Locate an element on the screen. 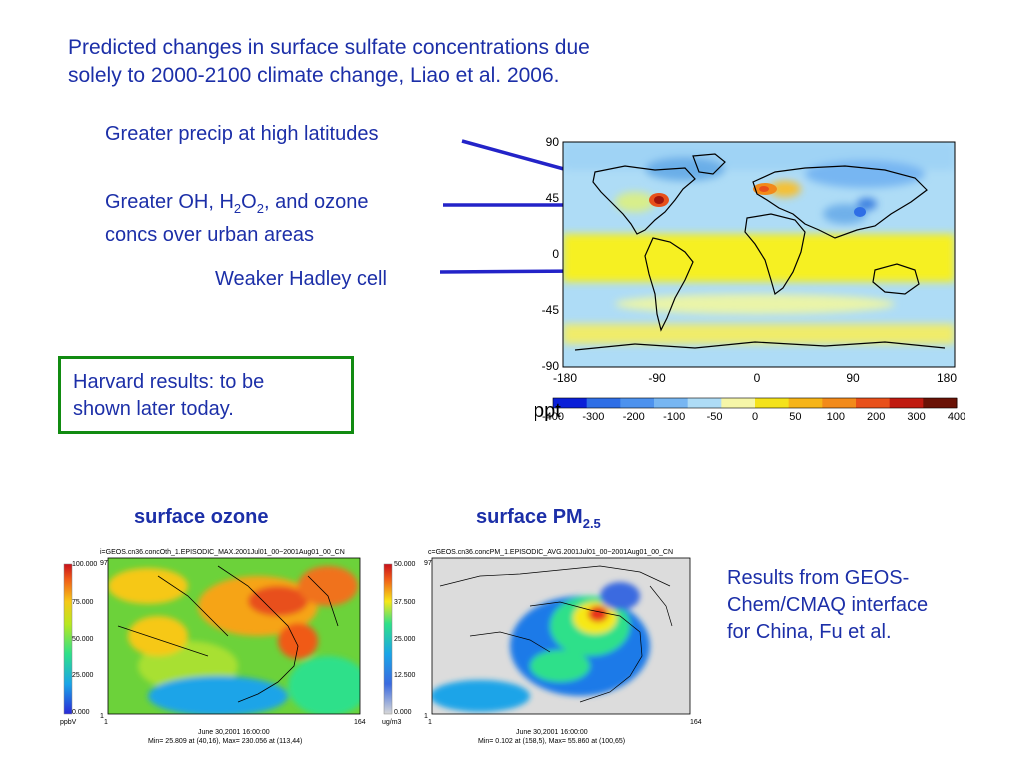 This screenshot has height=768, width=1024. world-colorbar: -400 -300 -200 -100 -50 0 50 100 200 300 400 is located at coordinates (754, 410).